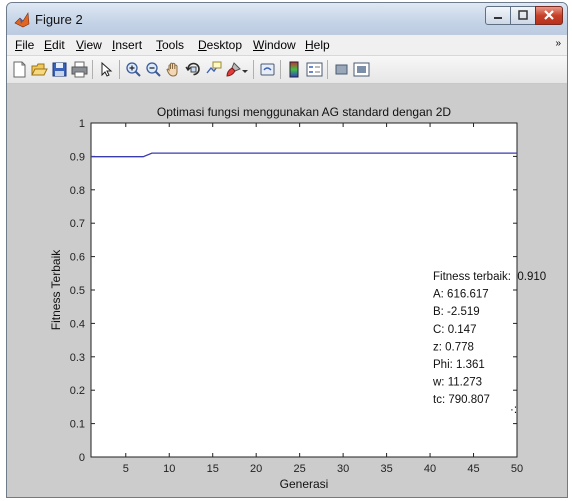  I want to click on menu-view: View, so click(89, 45).